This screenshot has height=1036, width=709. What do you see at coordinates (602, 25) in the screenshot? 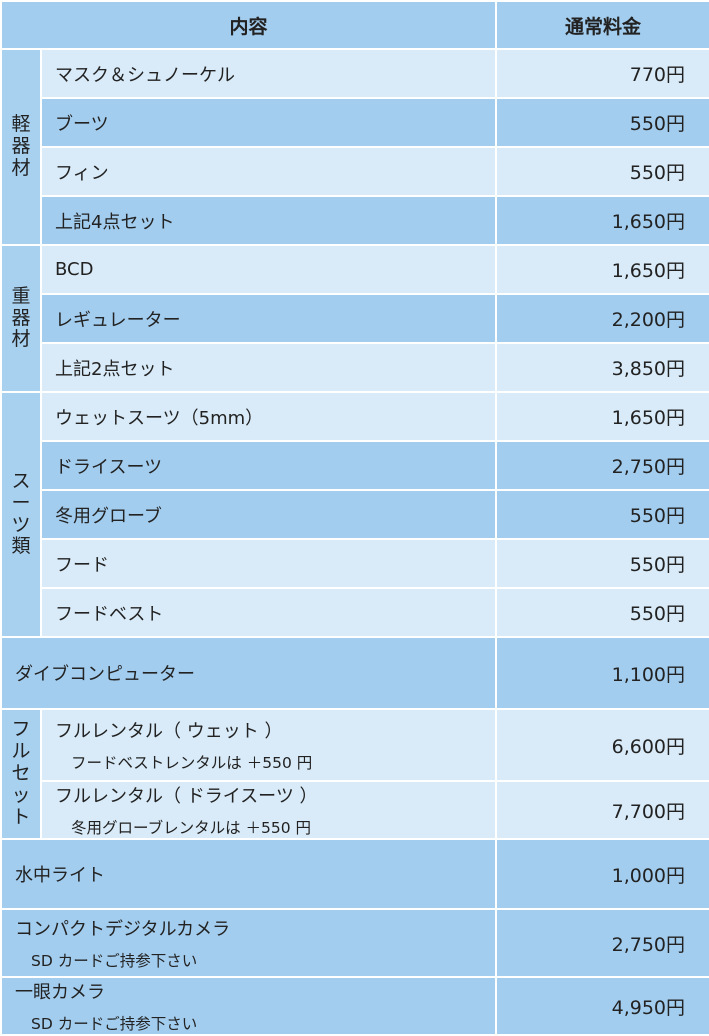
I see `header-price: 通常料金` at bounding box center [602, 25].